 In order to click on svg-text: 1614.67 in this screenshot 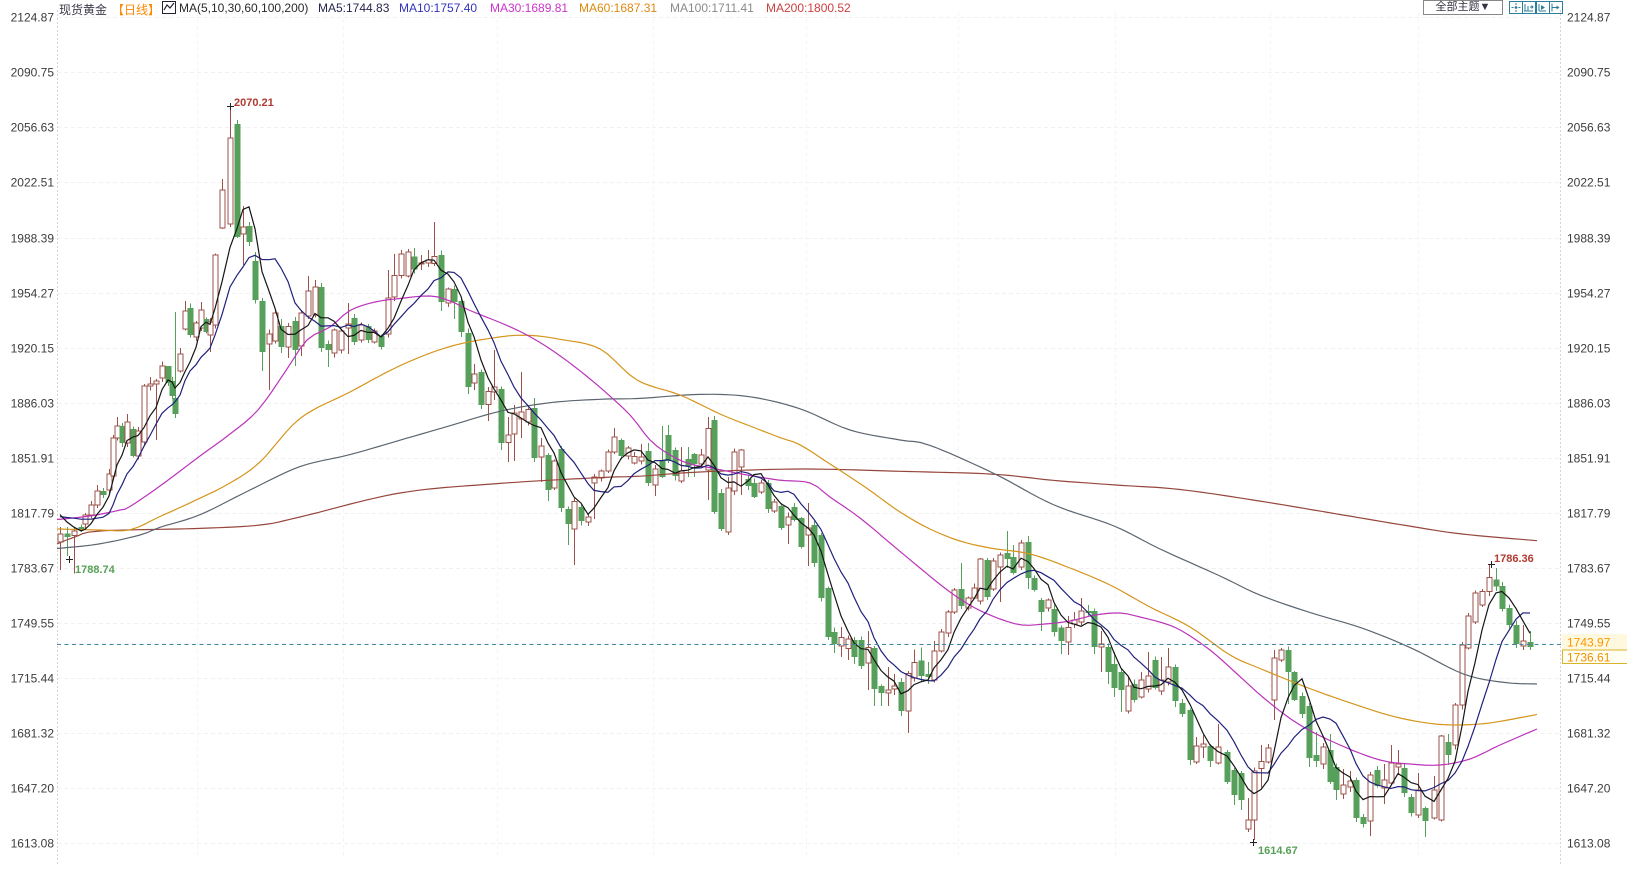, I will do `click(1278, 851)`.